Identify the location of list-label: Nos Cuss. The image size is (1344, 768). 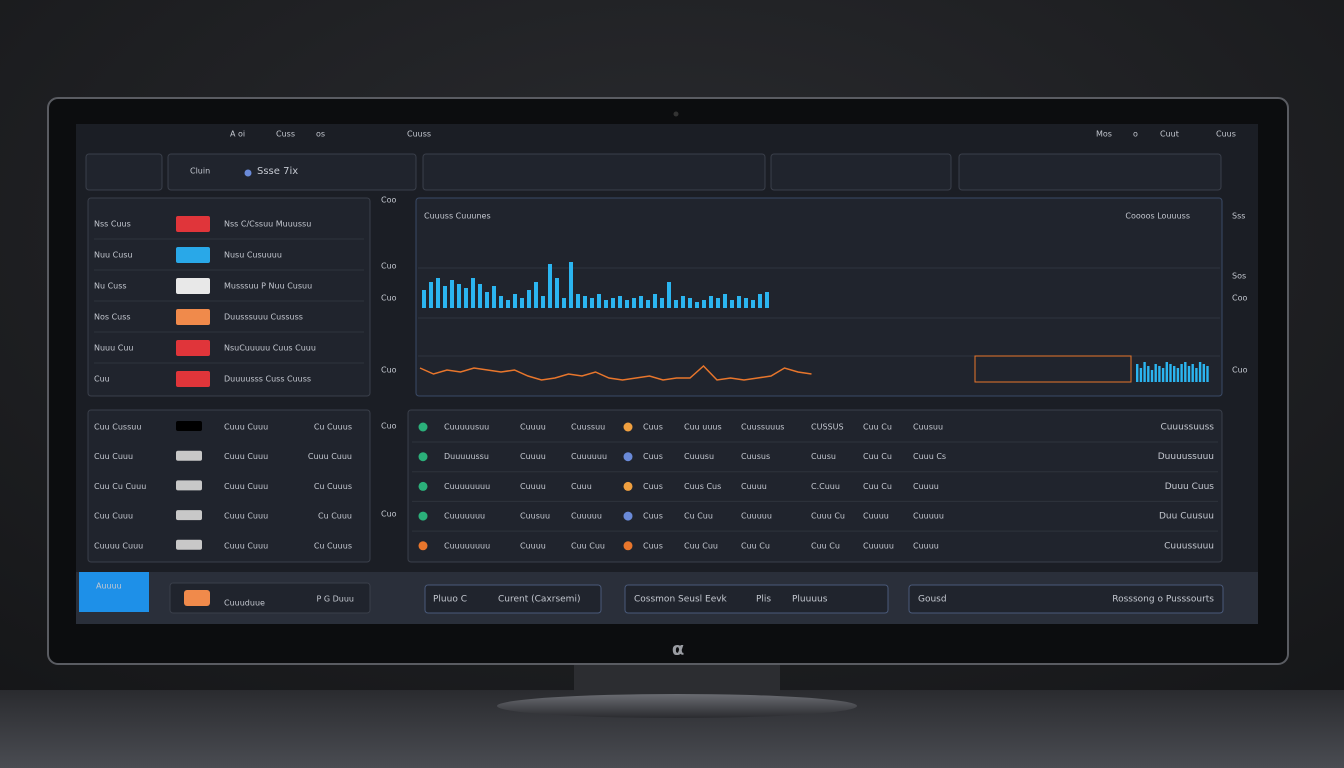
(112, 317).